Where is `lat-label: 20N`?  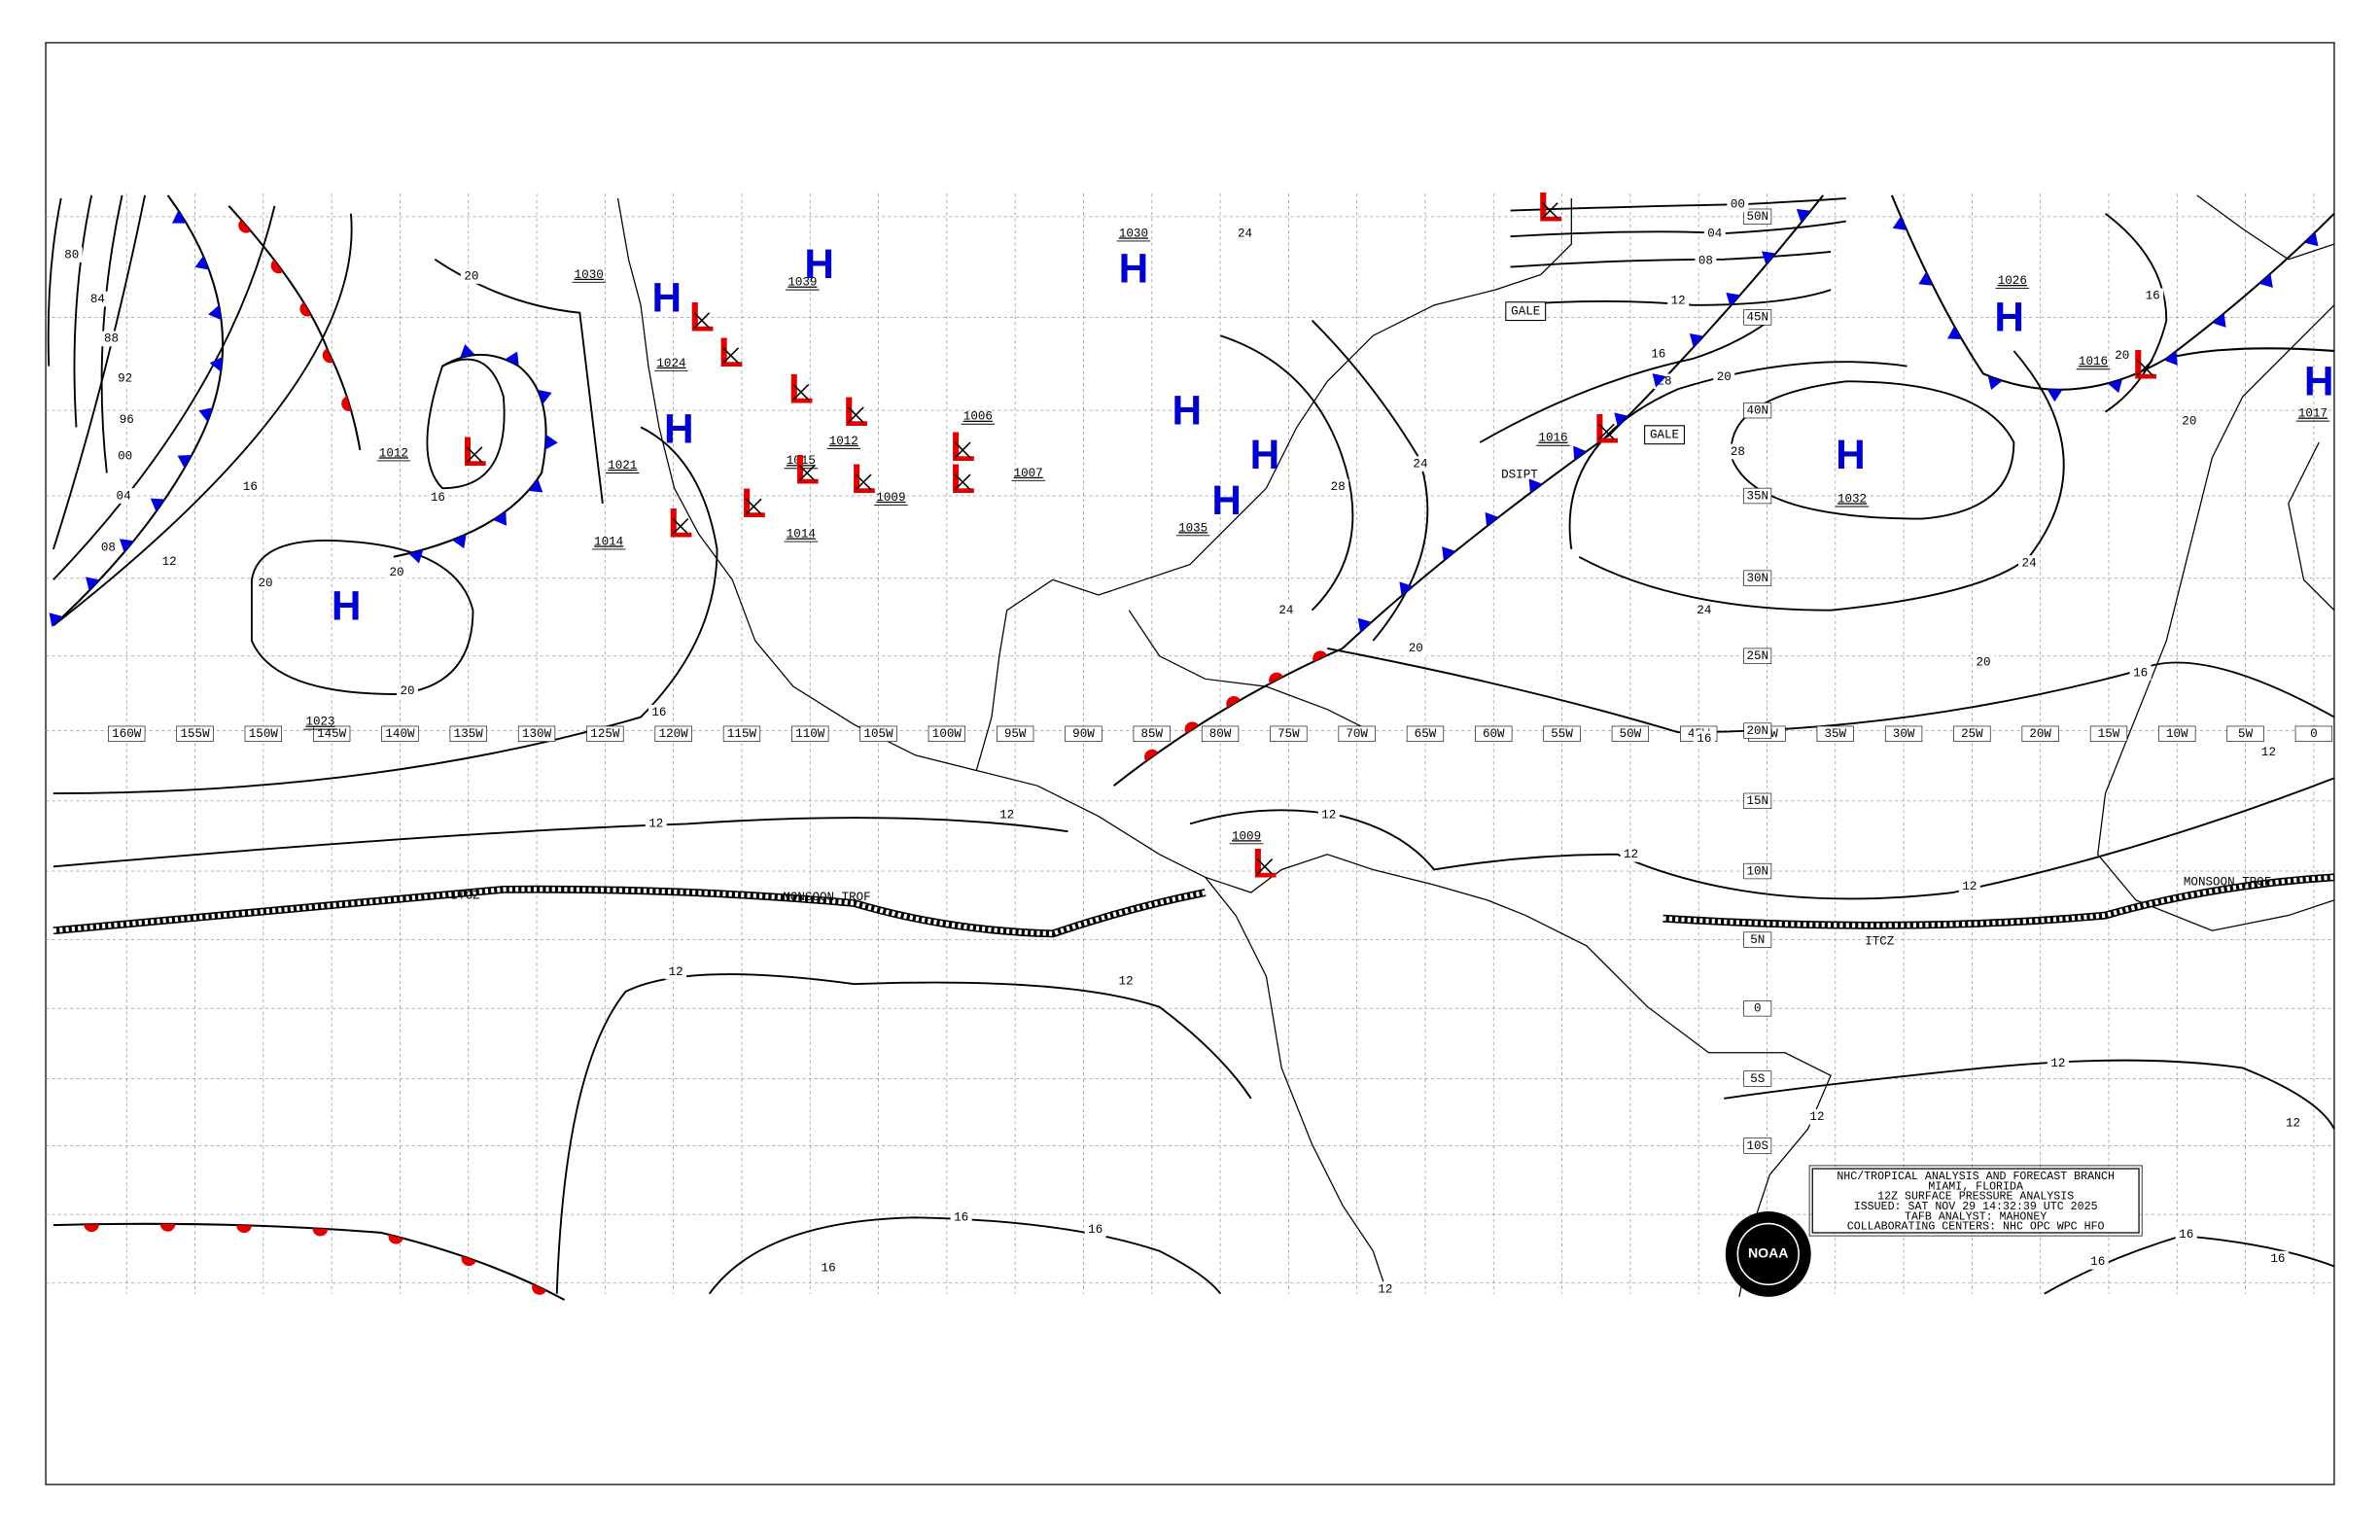 lat-label: 20N is located at coordinates (1757, 731).